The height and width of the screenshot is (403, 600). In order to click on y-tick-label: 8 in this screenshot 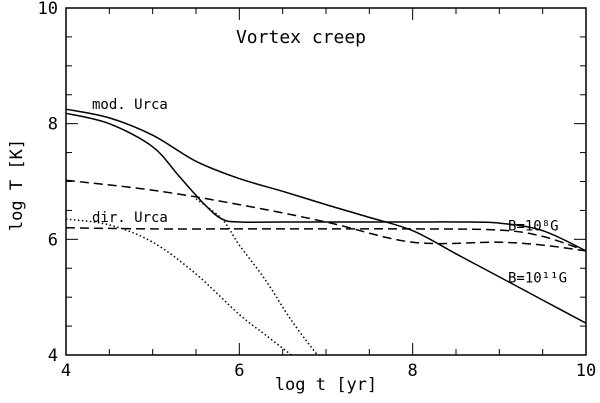, I will do `click(53, 125)`.